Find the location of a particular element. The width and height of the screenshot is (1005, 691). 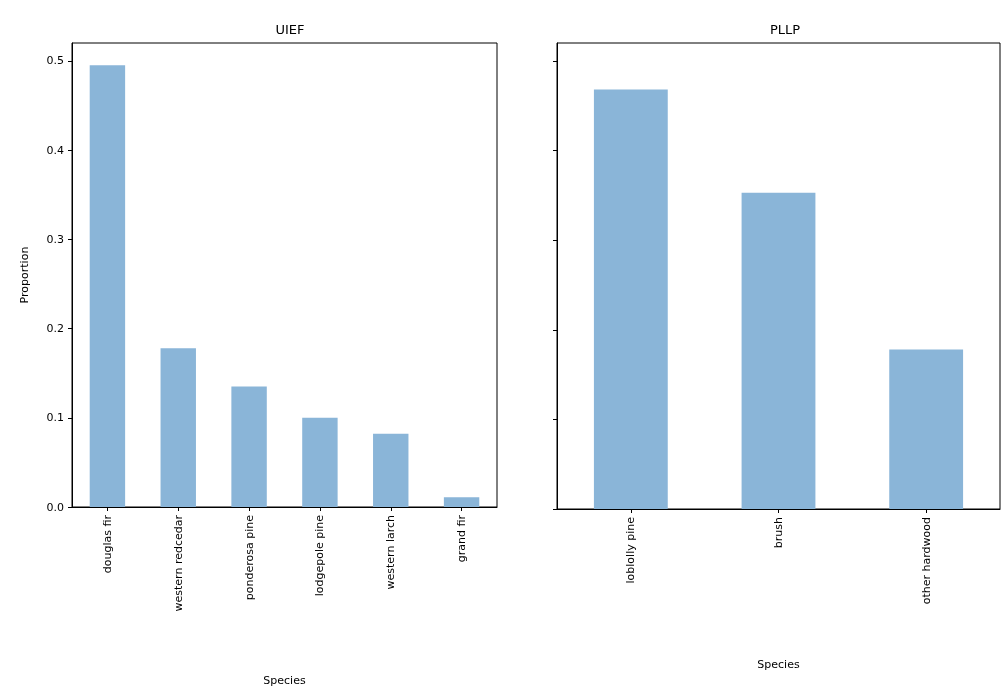

x-tick-label: douglas fir is located at coordinates (107, 544).